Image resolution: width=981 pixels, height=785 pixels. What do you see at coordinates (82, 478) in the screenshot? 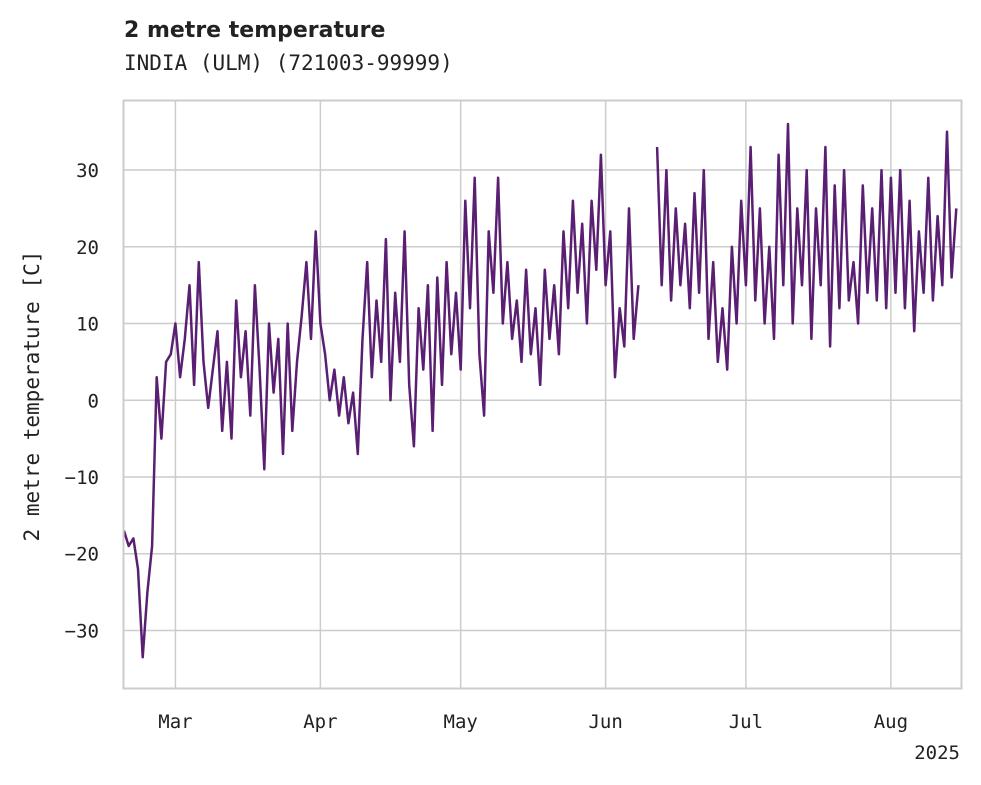
I see `y-tick-label: −10` at bounding box center [82, 478].